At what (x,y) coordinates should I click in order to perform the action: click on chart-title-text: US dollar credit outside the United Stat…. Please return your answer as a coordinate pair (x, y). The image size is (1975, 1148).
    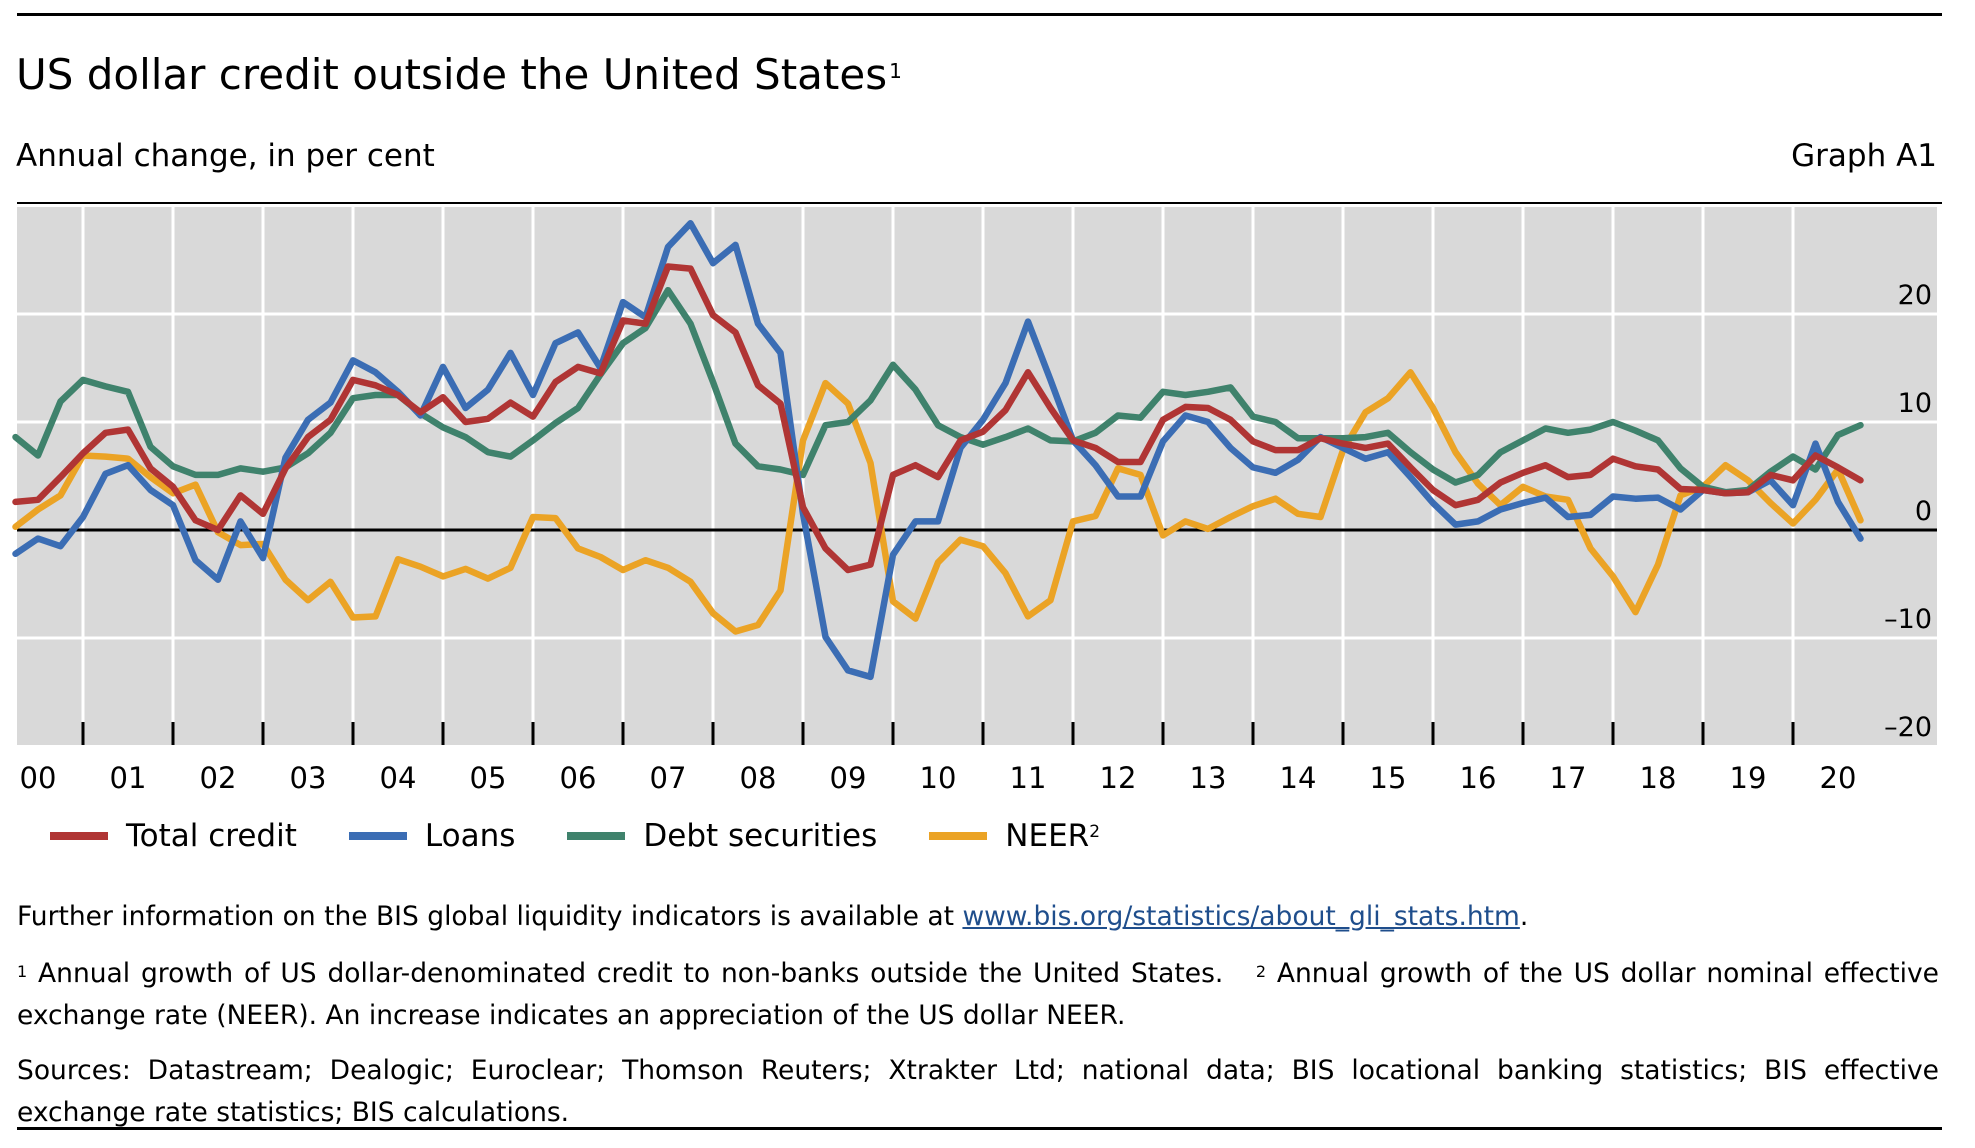
    Looking at the image, I should click on (452, 74).